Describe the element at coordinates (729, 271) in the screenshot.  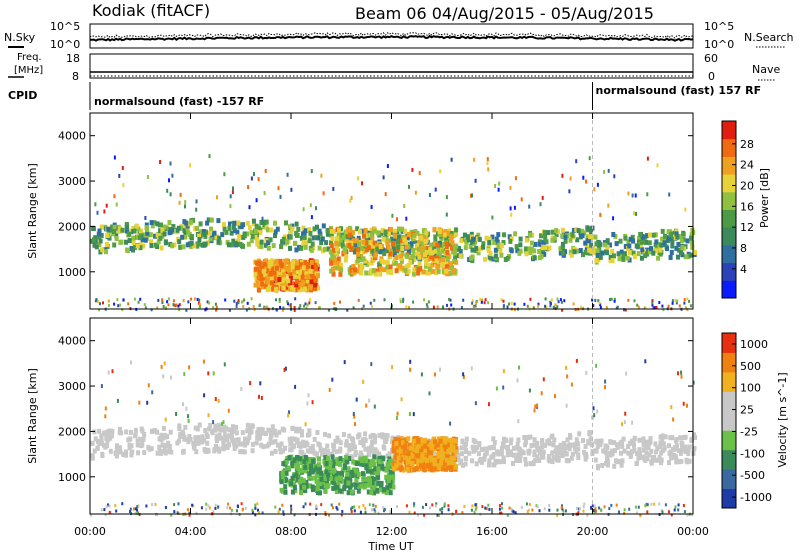
I see `colorbar-swatch` at that location.